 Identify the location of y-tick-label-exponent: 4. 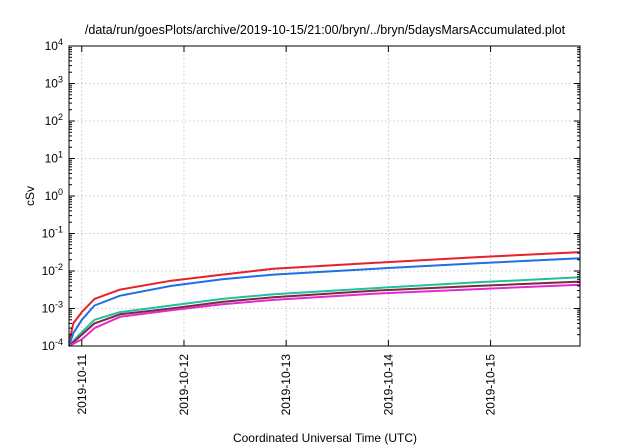
(60, 42).